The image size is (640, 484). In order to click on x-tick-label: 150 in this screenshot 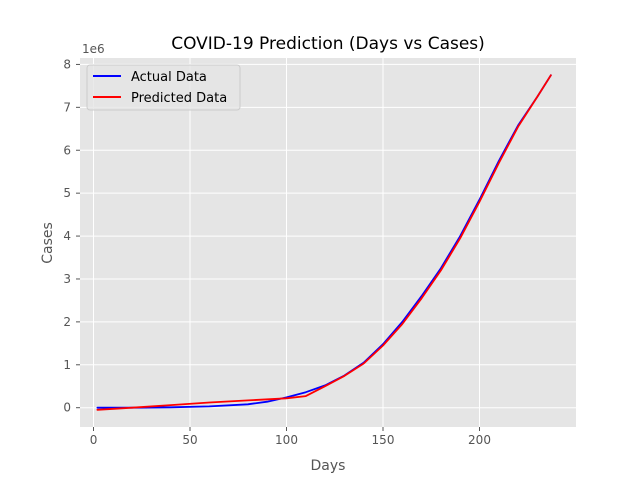, I will do `click(383, 440)`.